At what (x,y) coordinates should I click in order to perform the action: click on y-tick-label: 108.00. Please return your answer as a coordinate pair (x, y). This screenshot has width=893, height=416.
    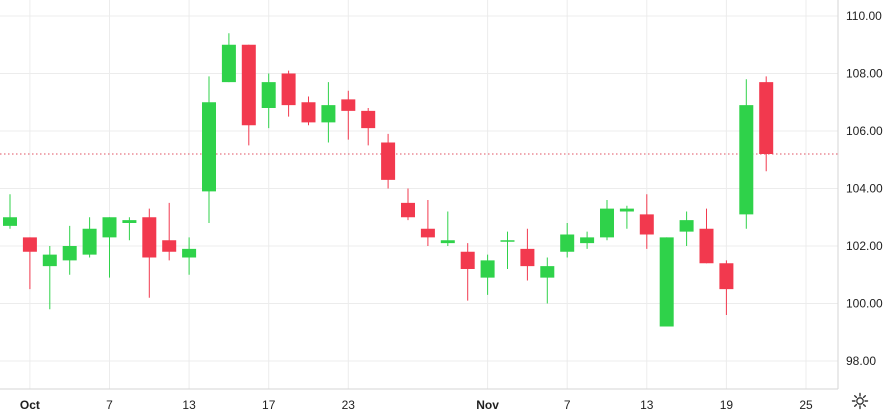
    Looking at the image, I should click on (864, 74).